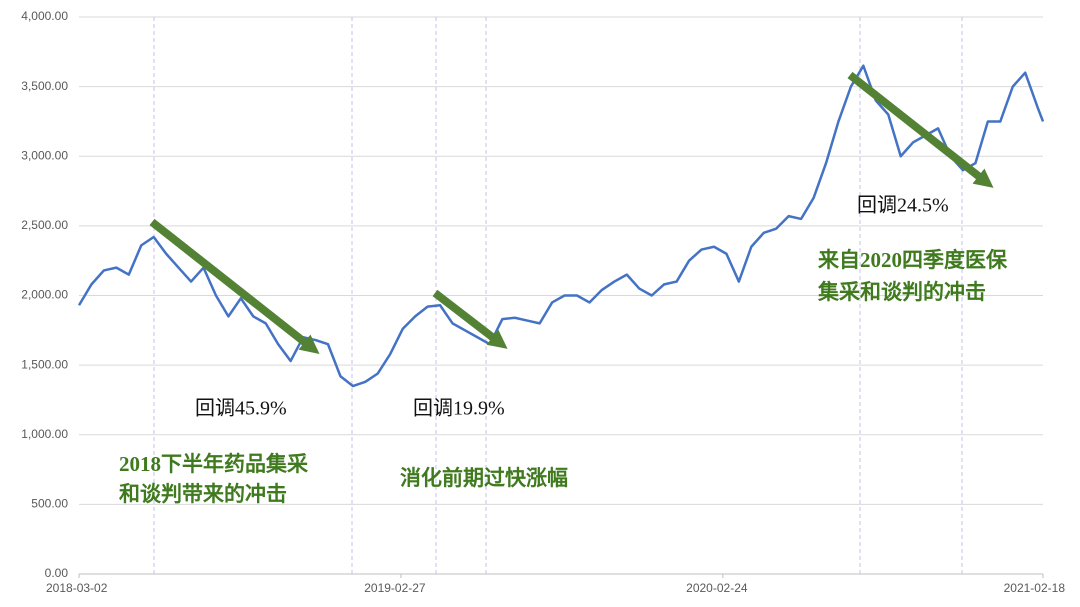  I want to click on y-tick-label: 0.00, so click(57, 573).